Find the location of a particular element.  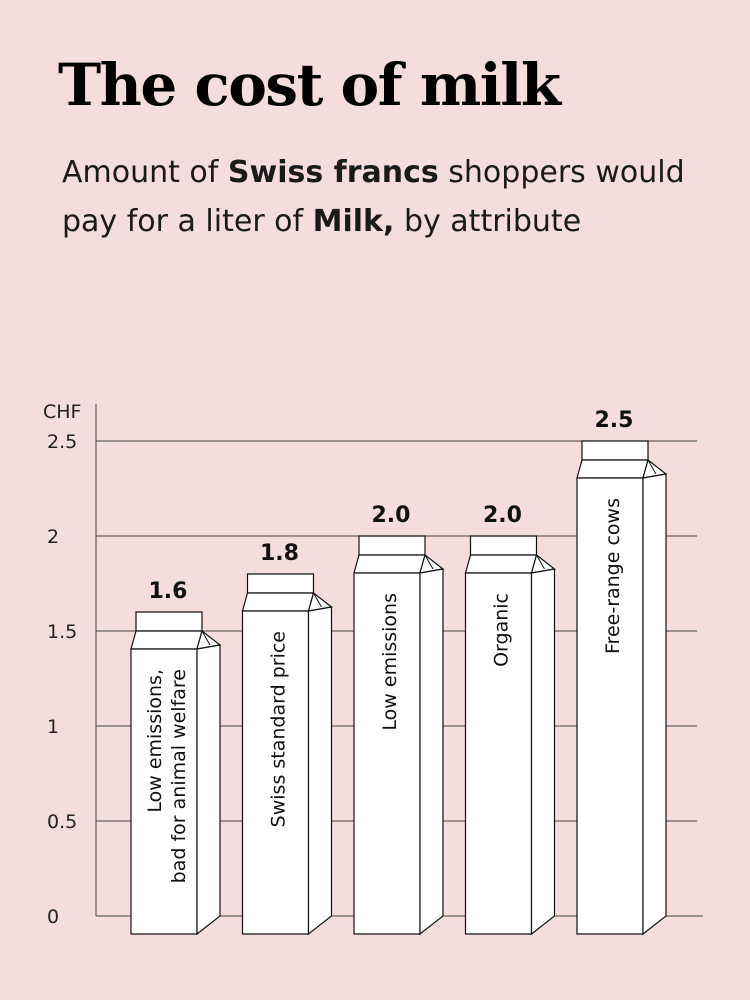

subtitle-bold-currency: Swiss francs is located at coordinates (333, 172).